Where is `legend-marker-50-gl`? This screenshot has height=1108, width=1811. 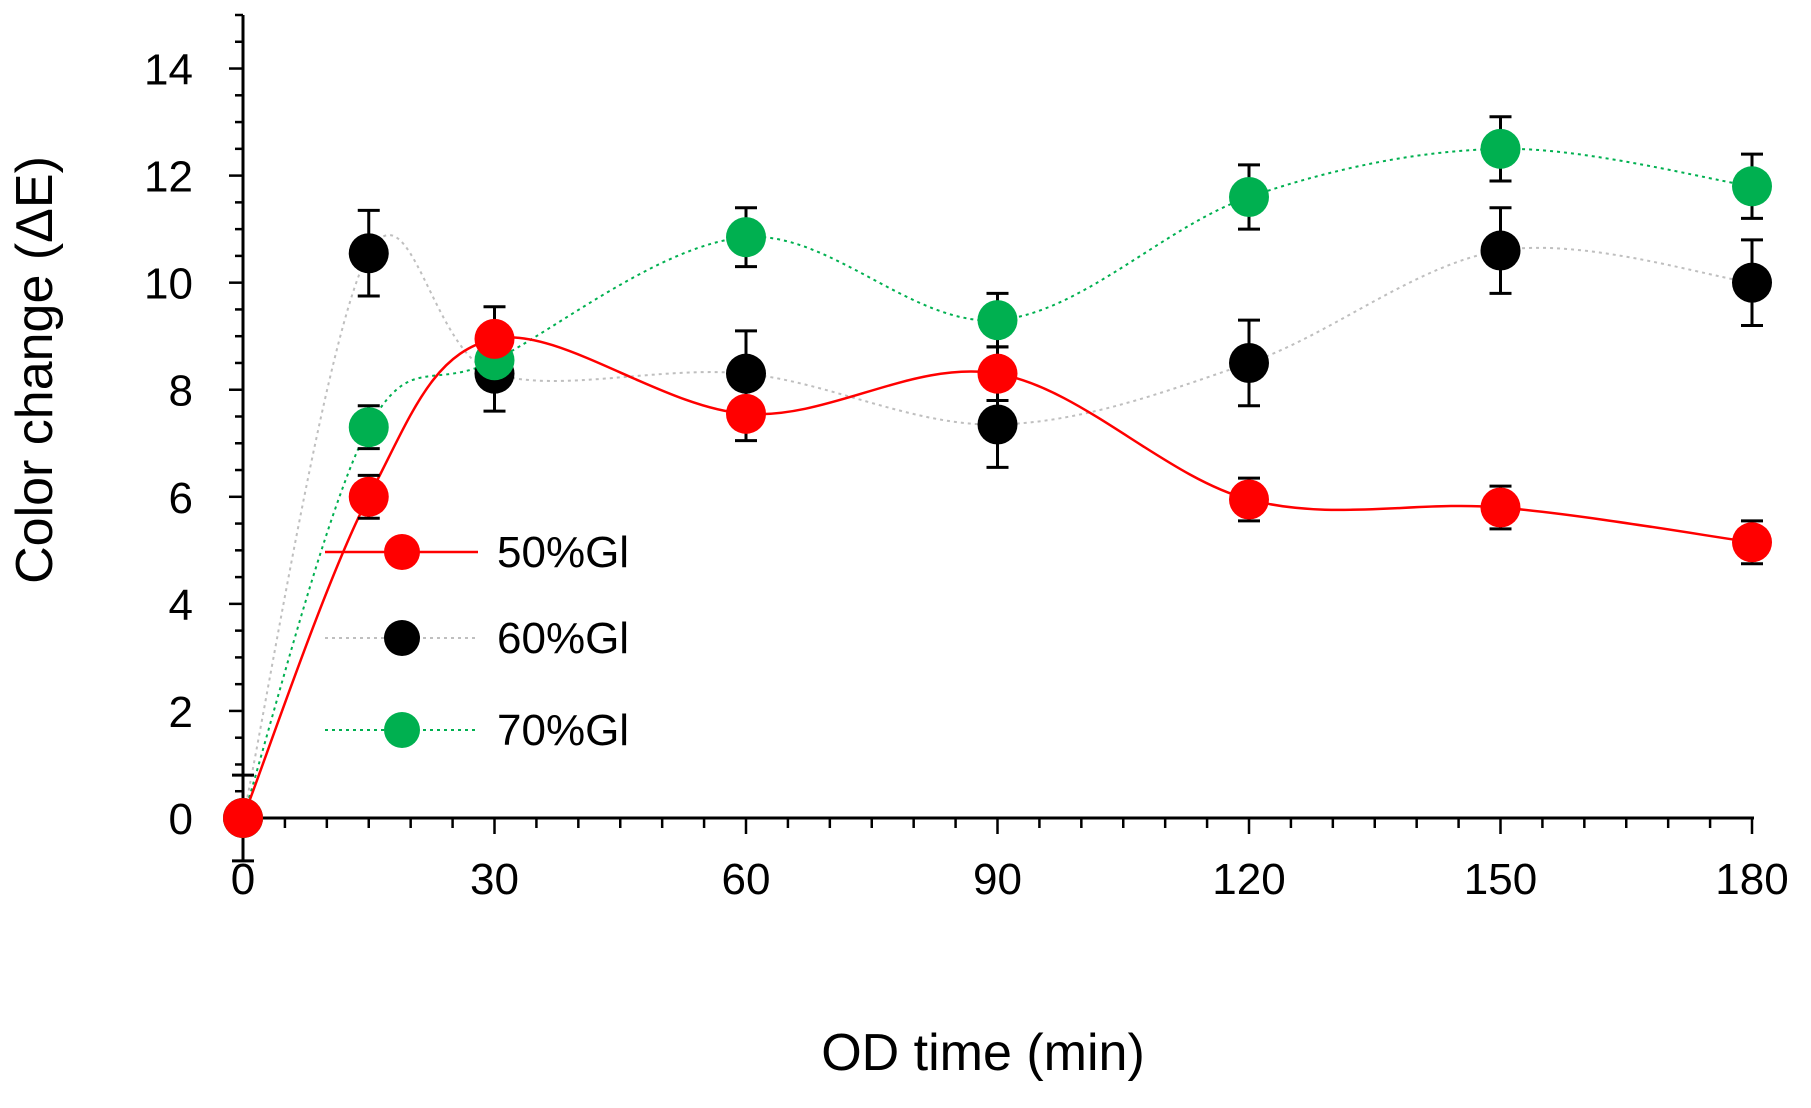
legend-marker-50-gl is located at coordinates (402, 552).